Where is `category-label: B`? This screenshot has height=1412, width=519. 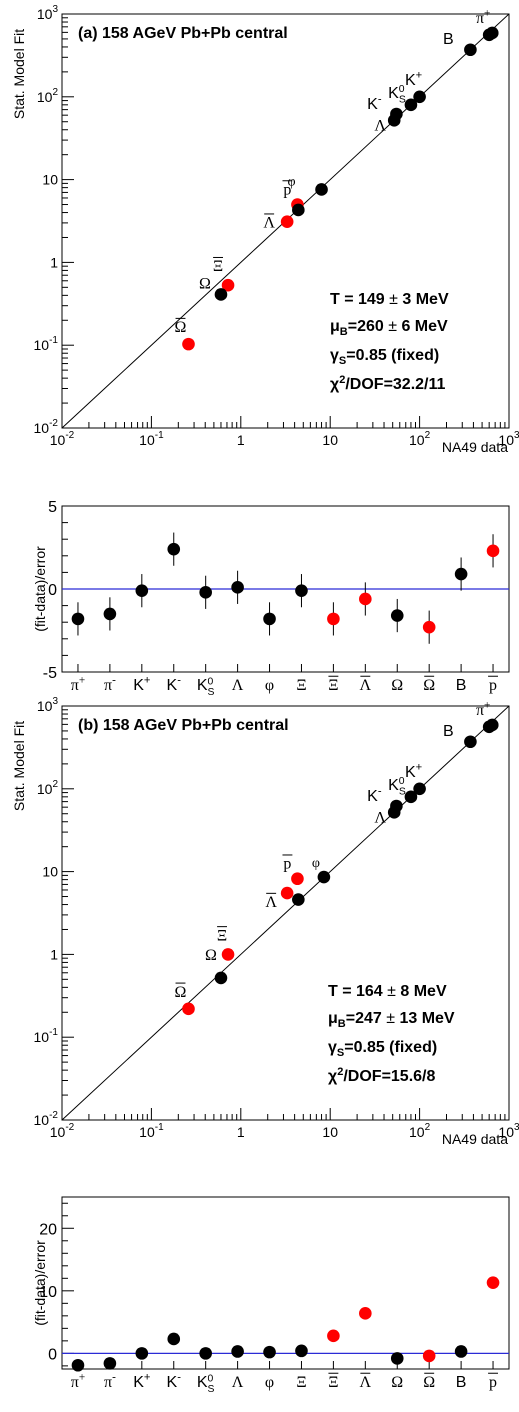
category-label: B is located at coordinates (461, 685).